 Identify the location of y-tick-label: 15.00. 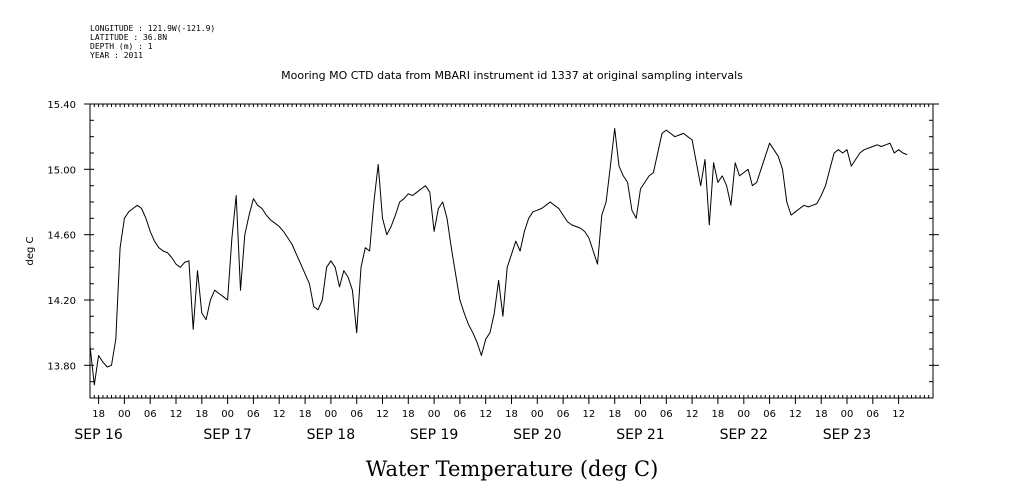
(61, 170).